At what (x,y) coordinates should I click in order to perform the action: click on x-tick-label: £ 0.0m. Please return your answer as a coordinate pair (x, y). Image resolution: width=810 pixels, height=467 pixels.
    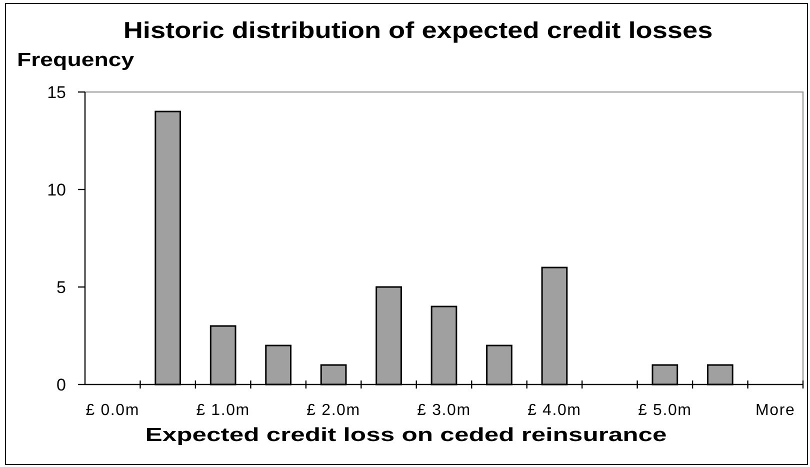
    Looking at the image, I should click on (113, 410).